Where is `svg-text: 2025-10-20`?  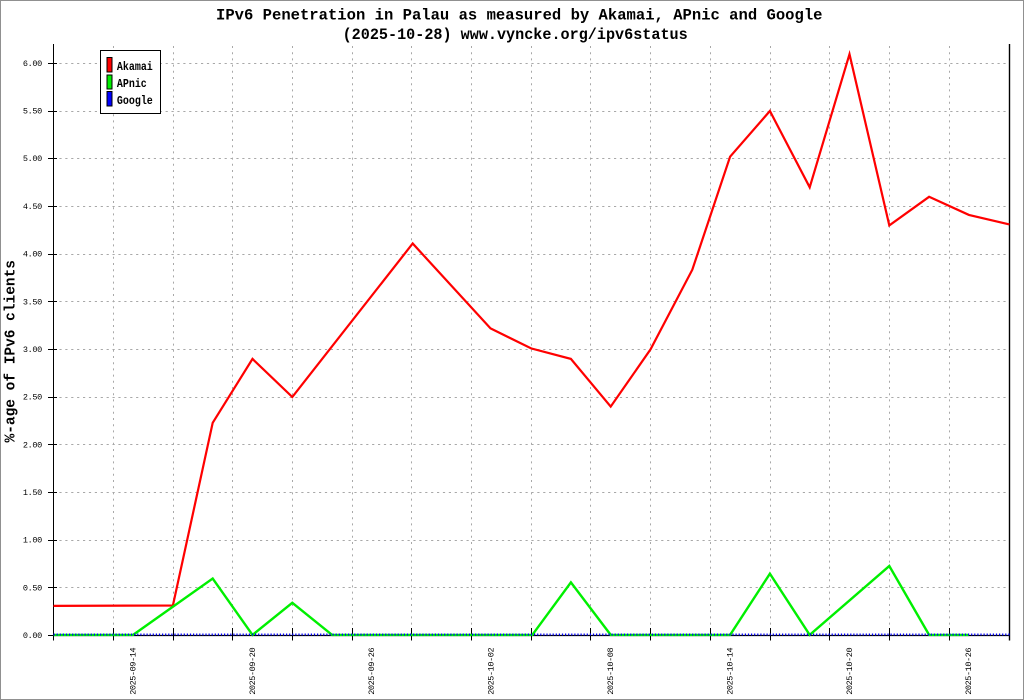
svg-text: 2025-10-20 is located at coordinates (850, 670).